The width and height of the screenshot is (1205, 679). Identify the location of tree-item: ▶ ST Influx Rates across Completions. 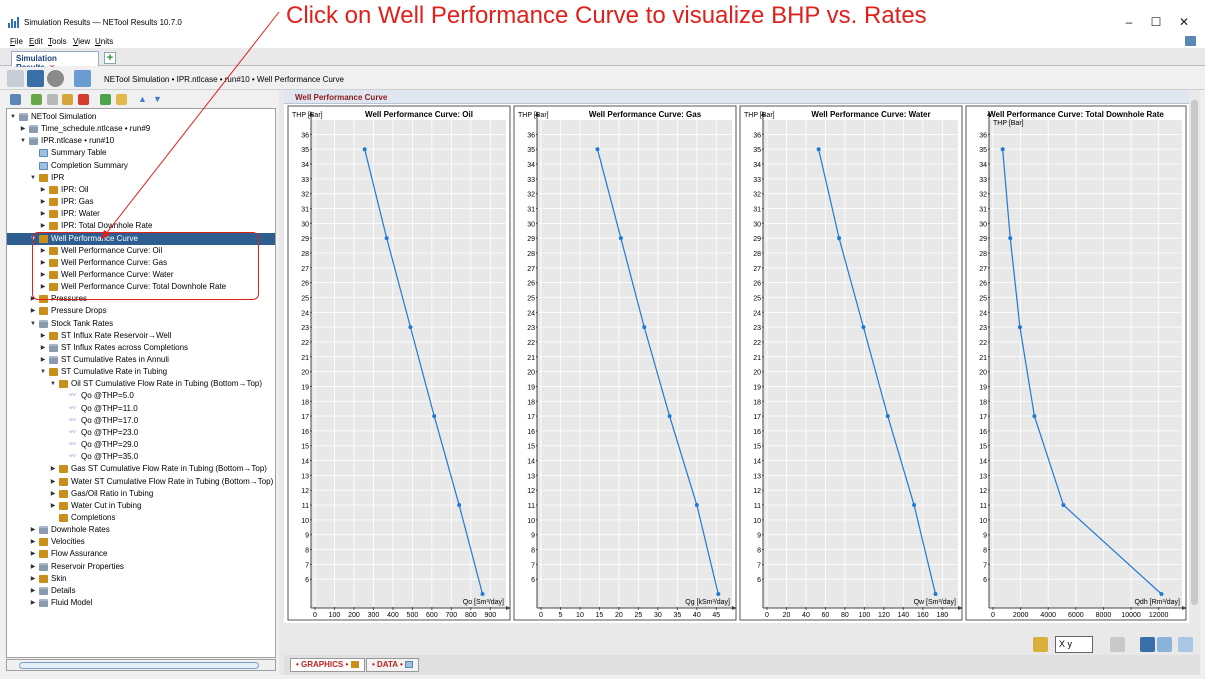
(141, 348).